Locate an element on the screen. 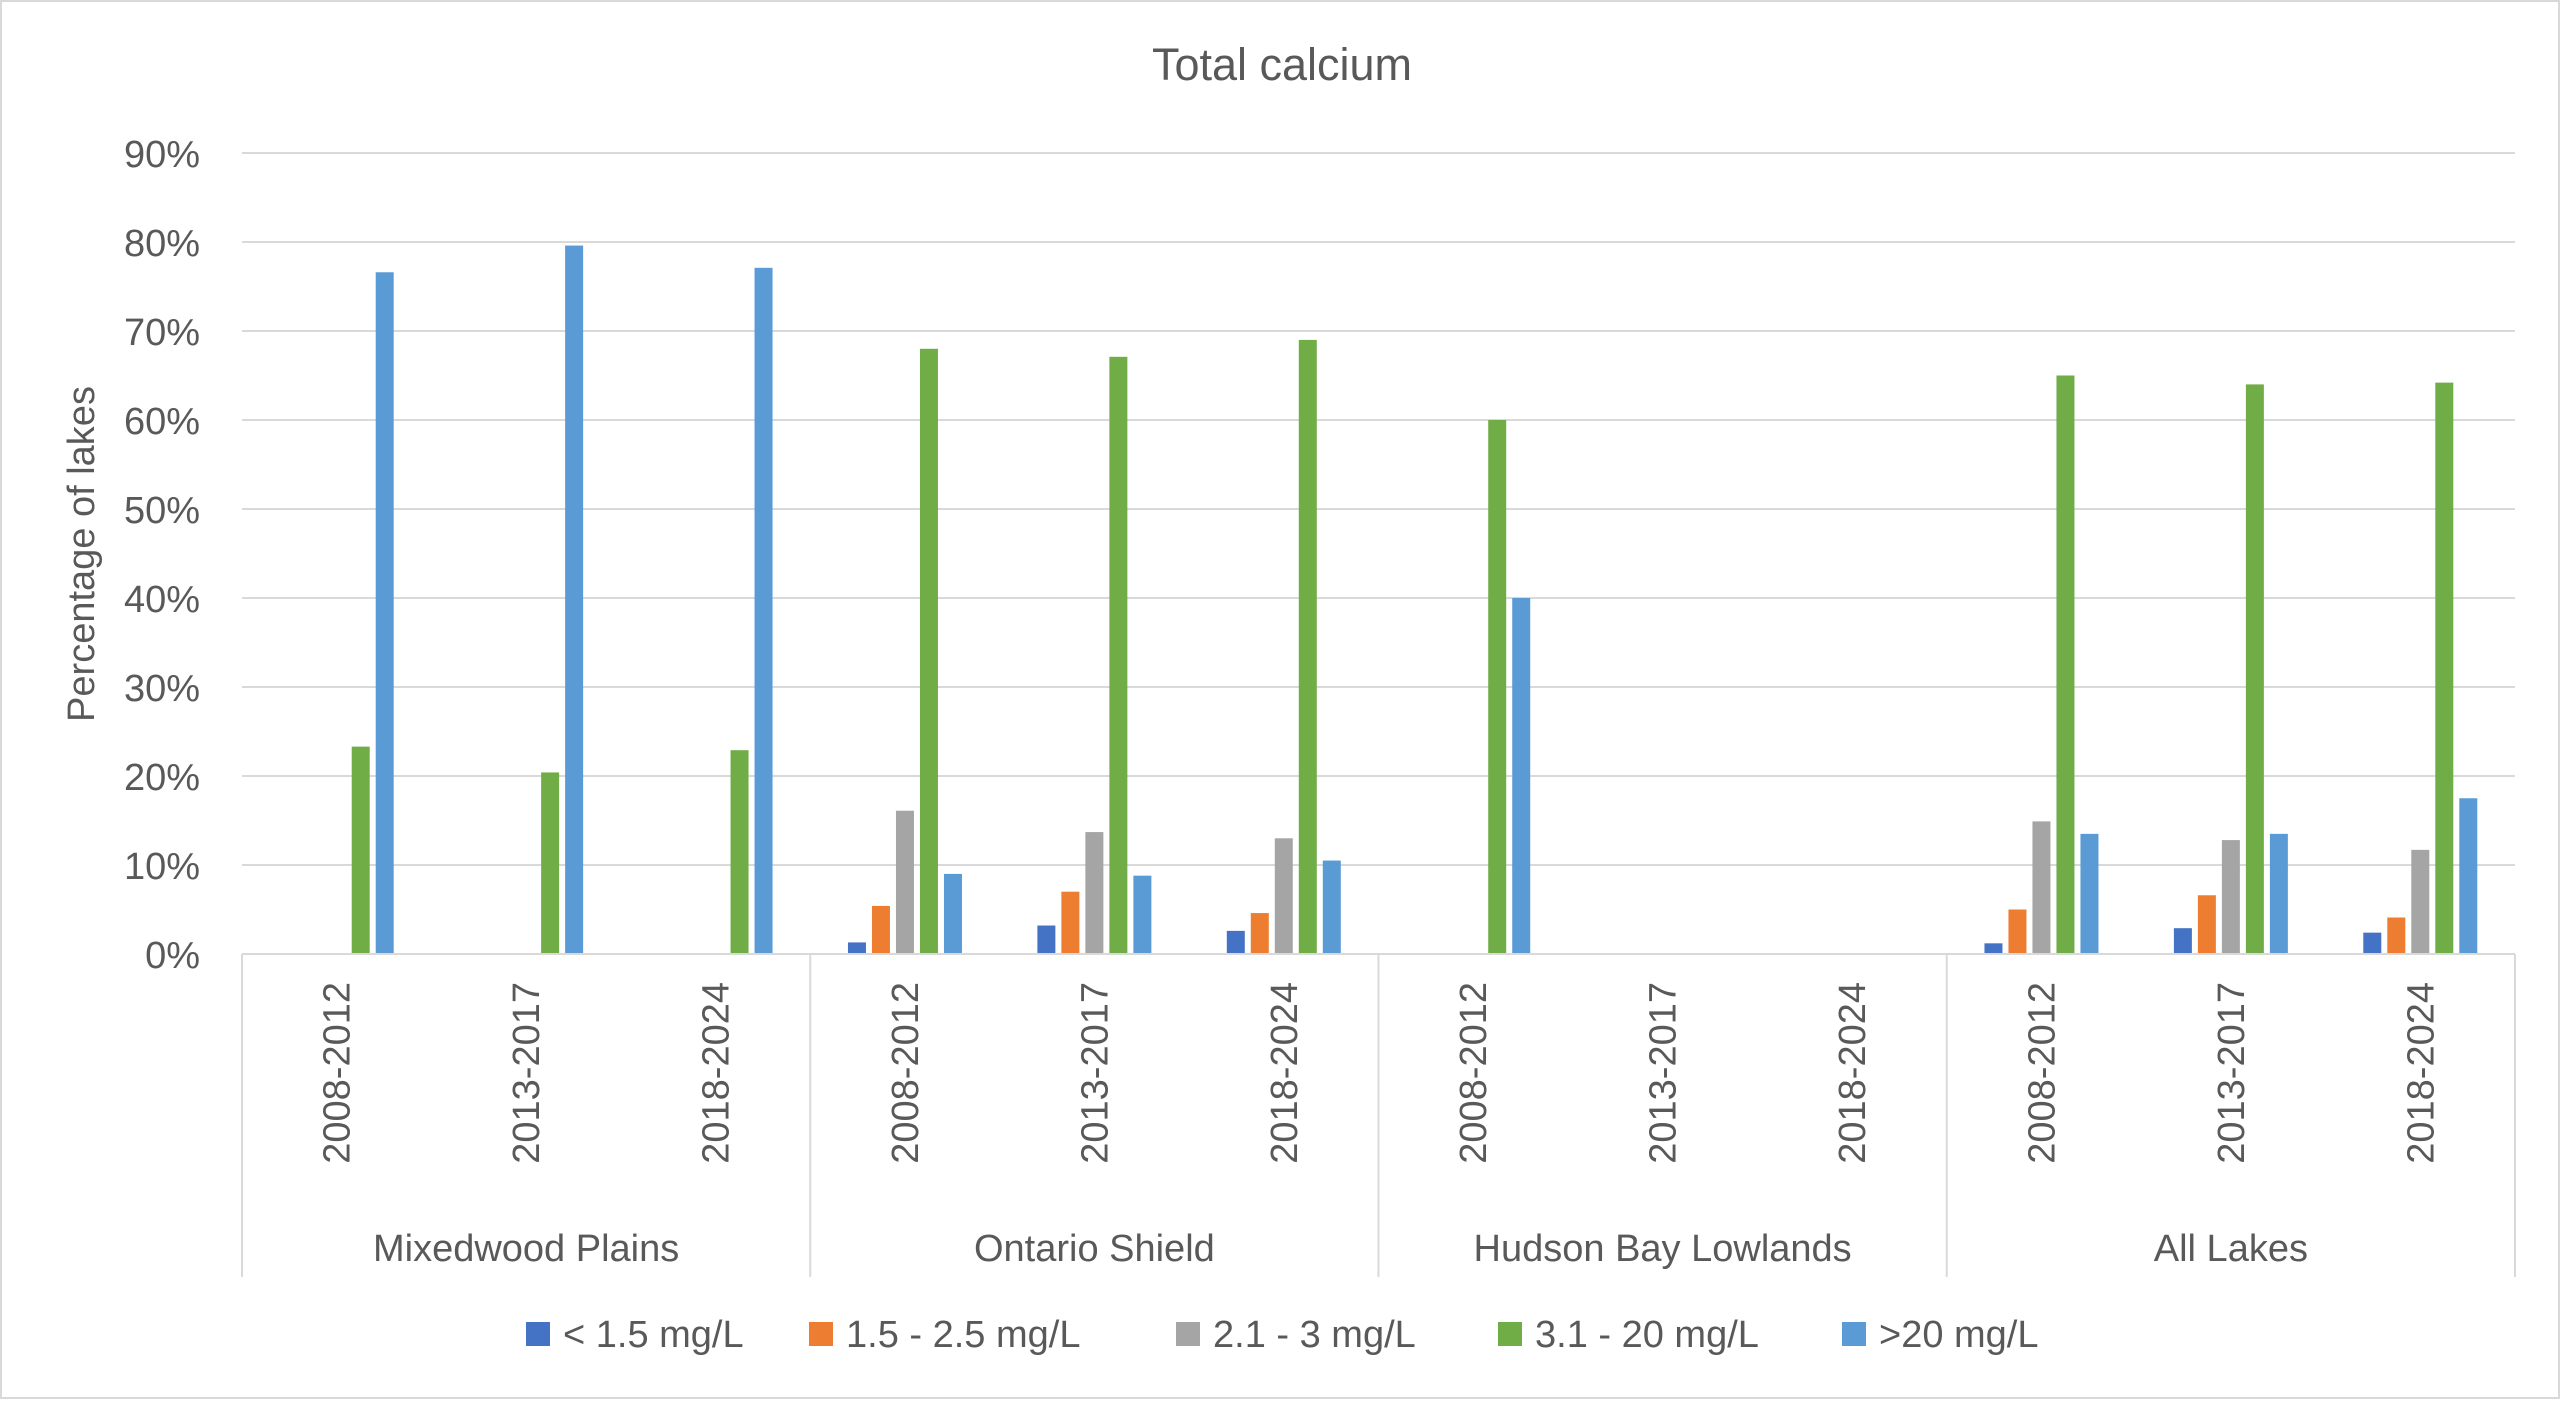 The image size is (2560, 1402). legend-label: >20 mg/L is located at coordinates (1959, 1335).